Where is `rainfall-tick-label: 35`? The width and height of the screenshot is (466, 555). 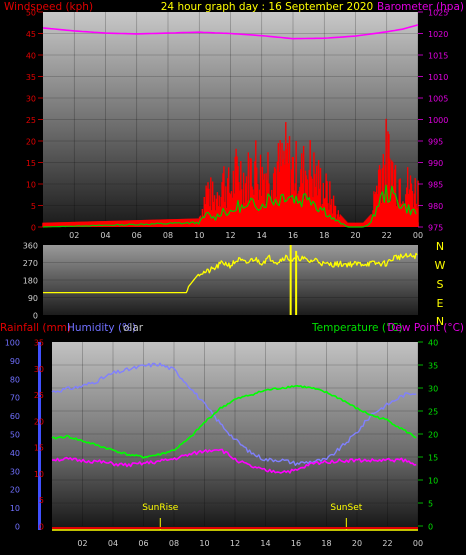 rainfall-tick-label: 35 is located at coordinates (39, 343).